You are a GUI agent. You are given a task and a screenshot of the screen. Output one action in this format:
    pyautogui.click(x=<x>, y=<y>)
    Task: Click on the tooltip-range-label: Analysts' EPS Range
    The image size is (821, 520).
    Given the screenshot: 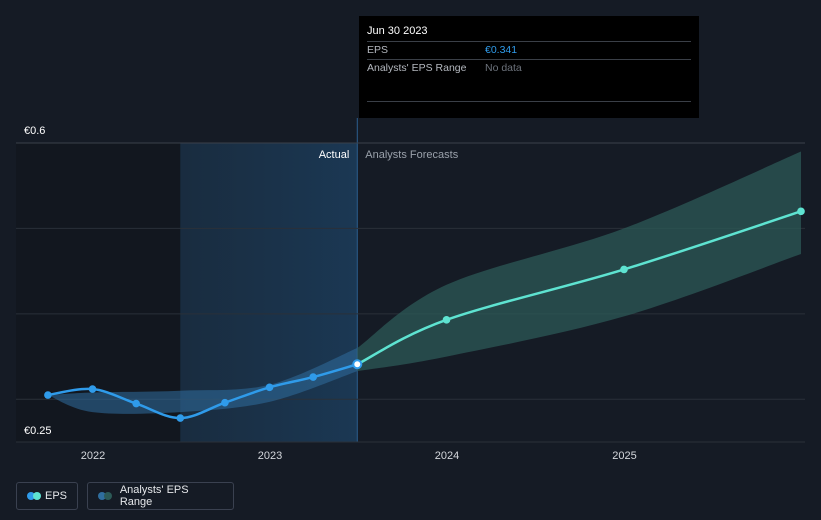 What is the action you would take?
    pyautogui.click(x=417, y=68)
    